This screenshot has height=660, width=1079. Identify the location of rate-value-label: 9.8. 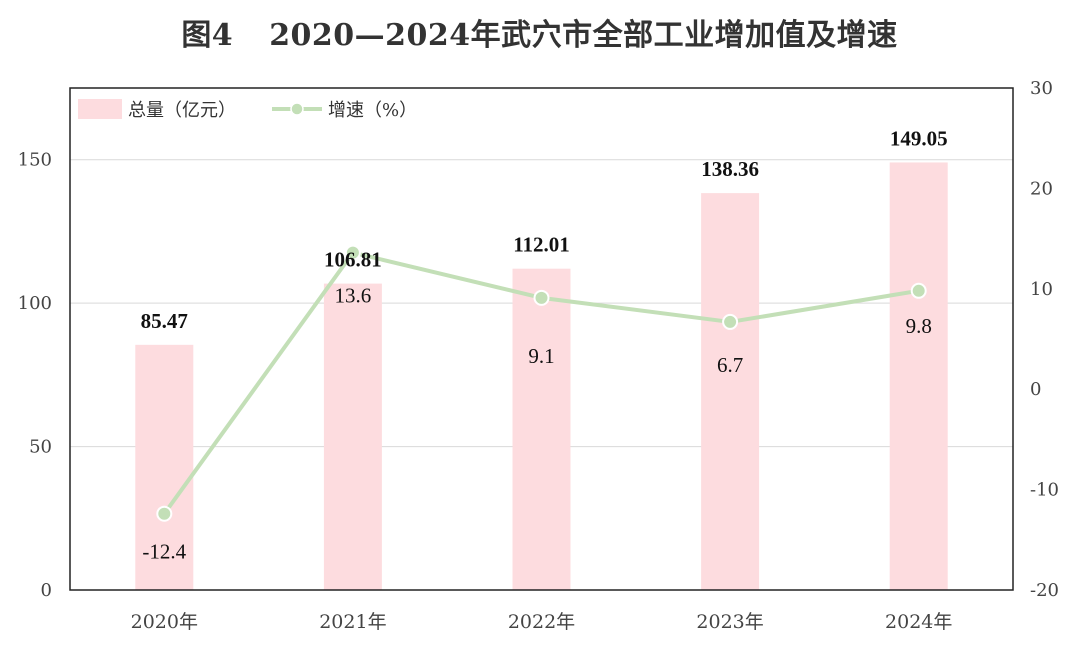
(919, 326).